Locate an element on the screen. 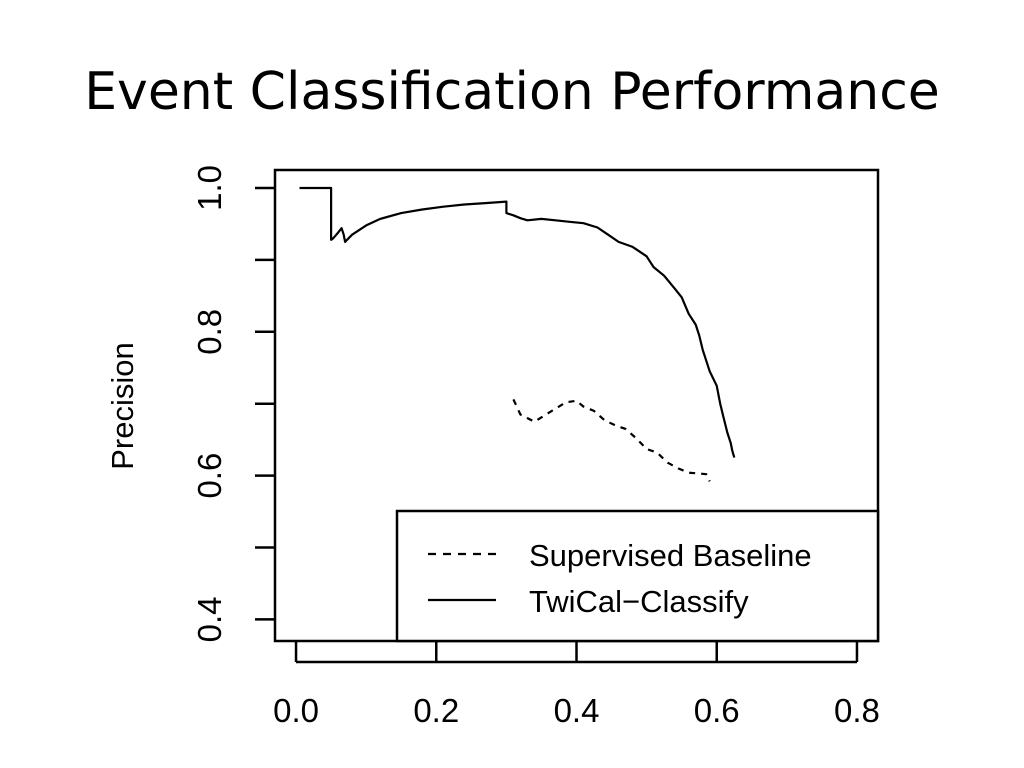 This screenshot has width=1024, height=768. series-line-supervised-baseline is located at coordinates (611, 440).